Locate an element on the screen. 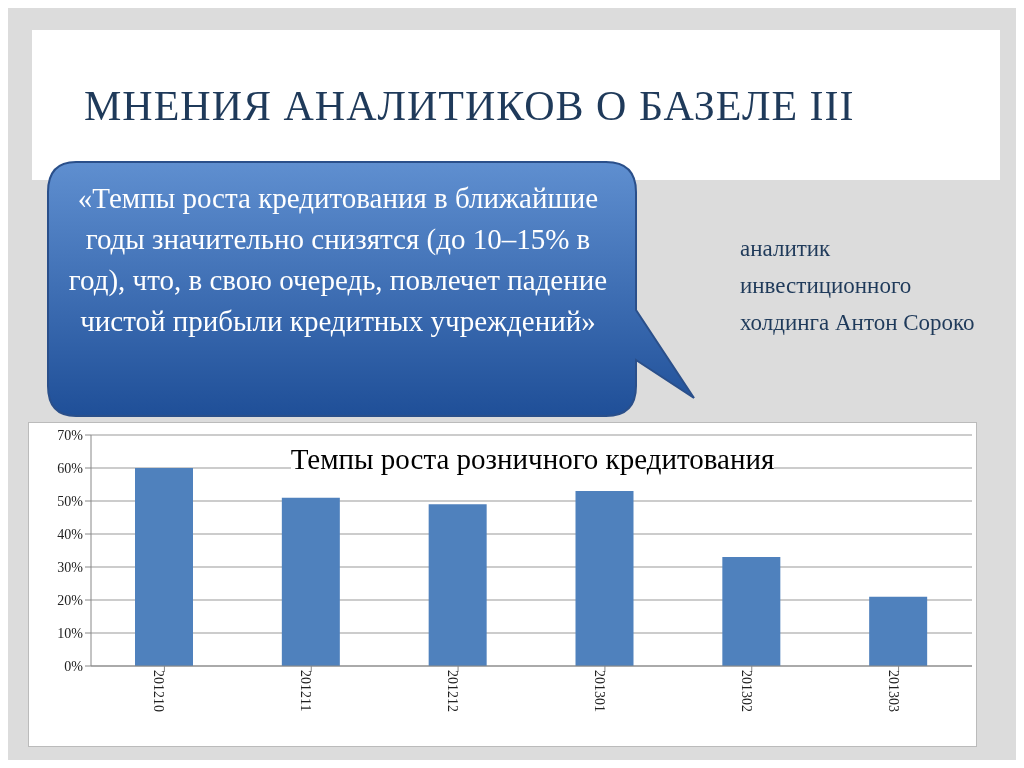 Image resolution: width=1024 pixels, height=768 pixels. y-tick-label: 60% is located at coordinates (70, 468).